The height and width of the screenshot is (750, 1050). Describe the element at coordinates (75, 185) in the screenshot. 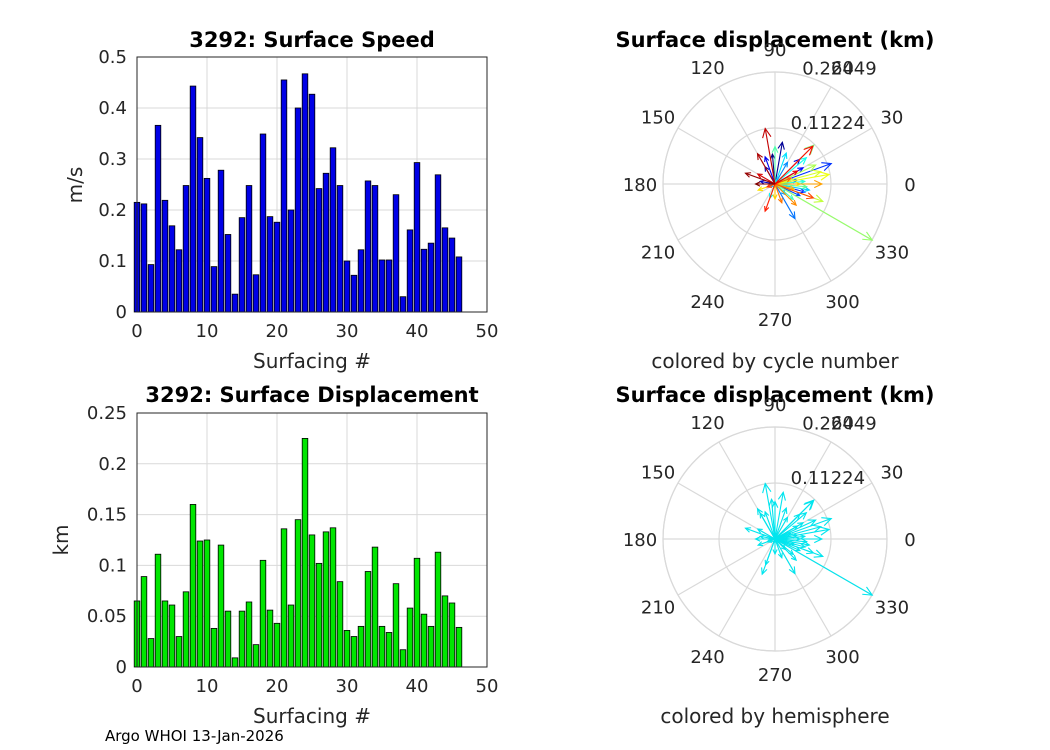

I see `speed-chart-ylabel: m/s` at that location.